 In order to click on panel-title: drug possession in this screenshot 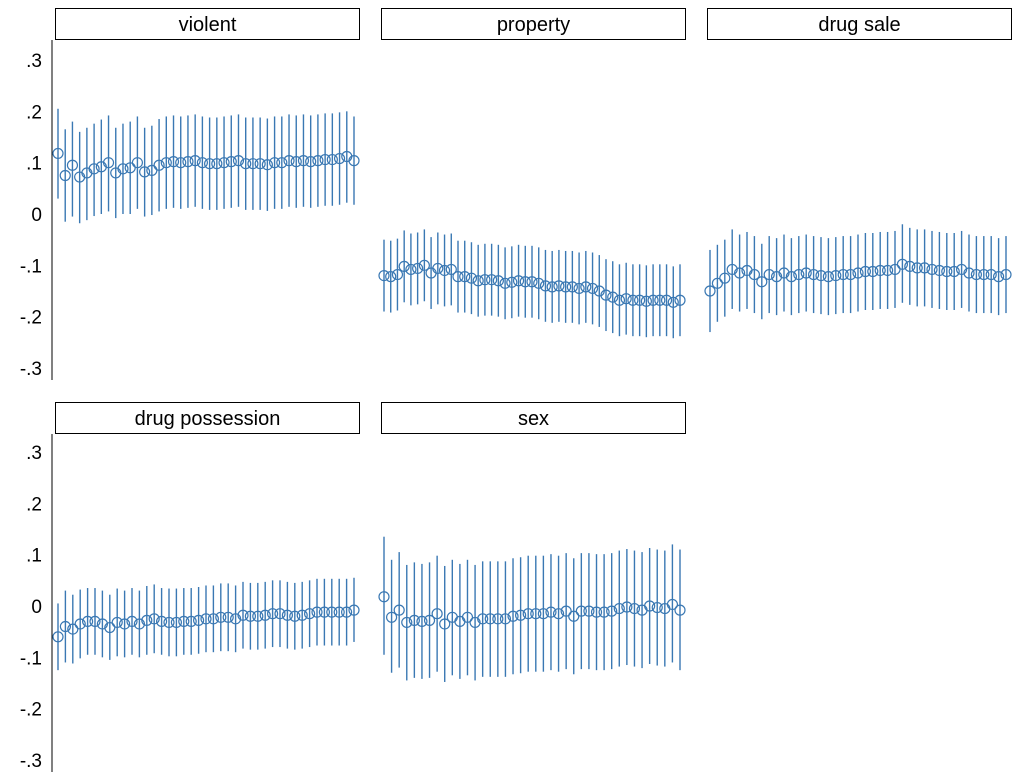, I will do `click(208, 419)`.